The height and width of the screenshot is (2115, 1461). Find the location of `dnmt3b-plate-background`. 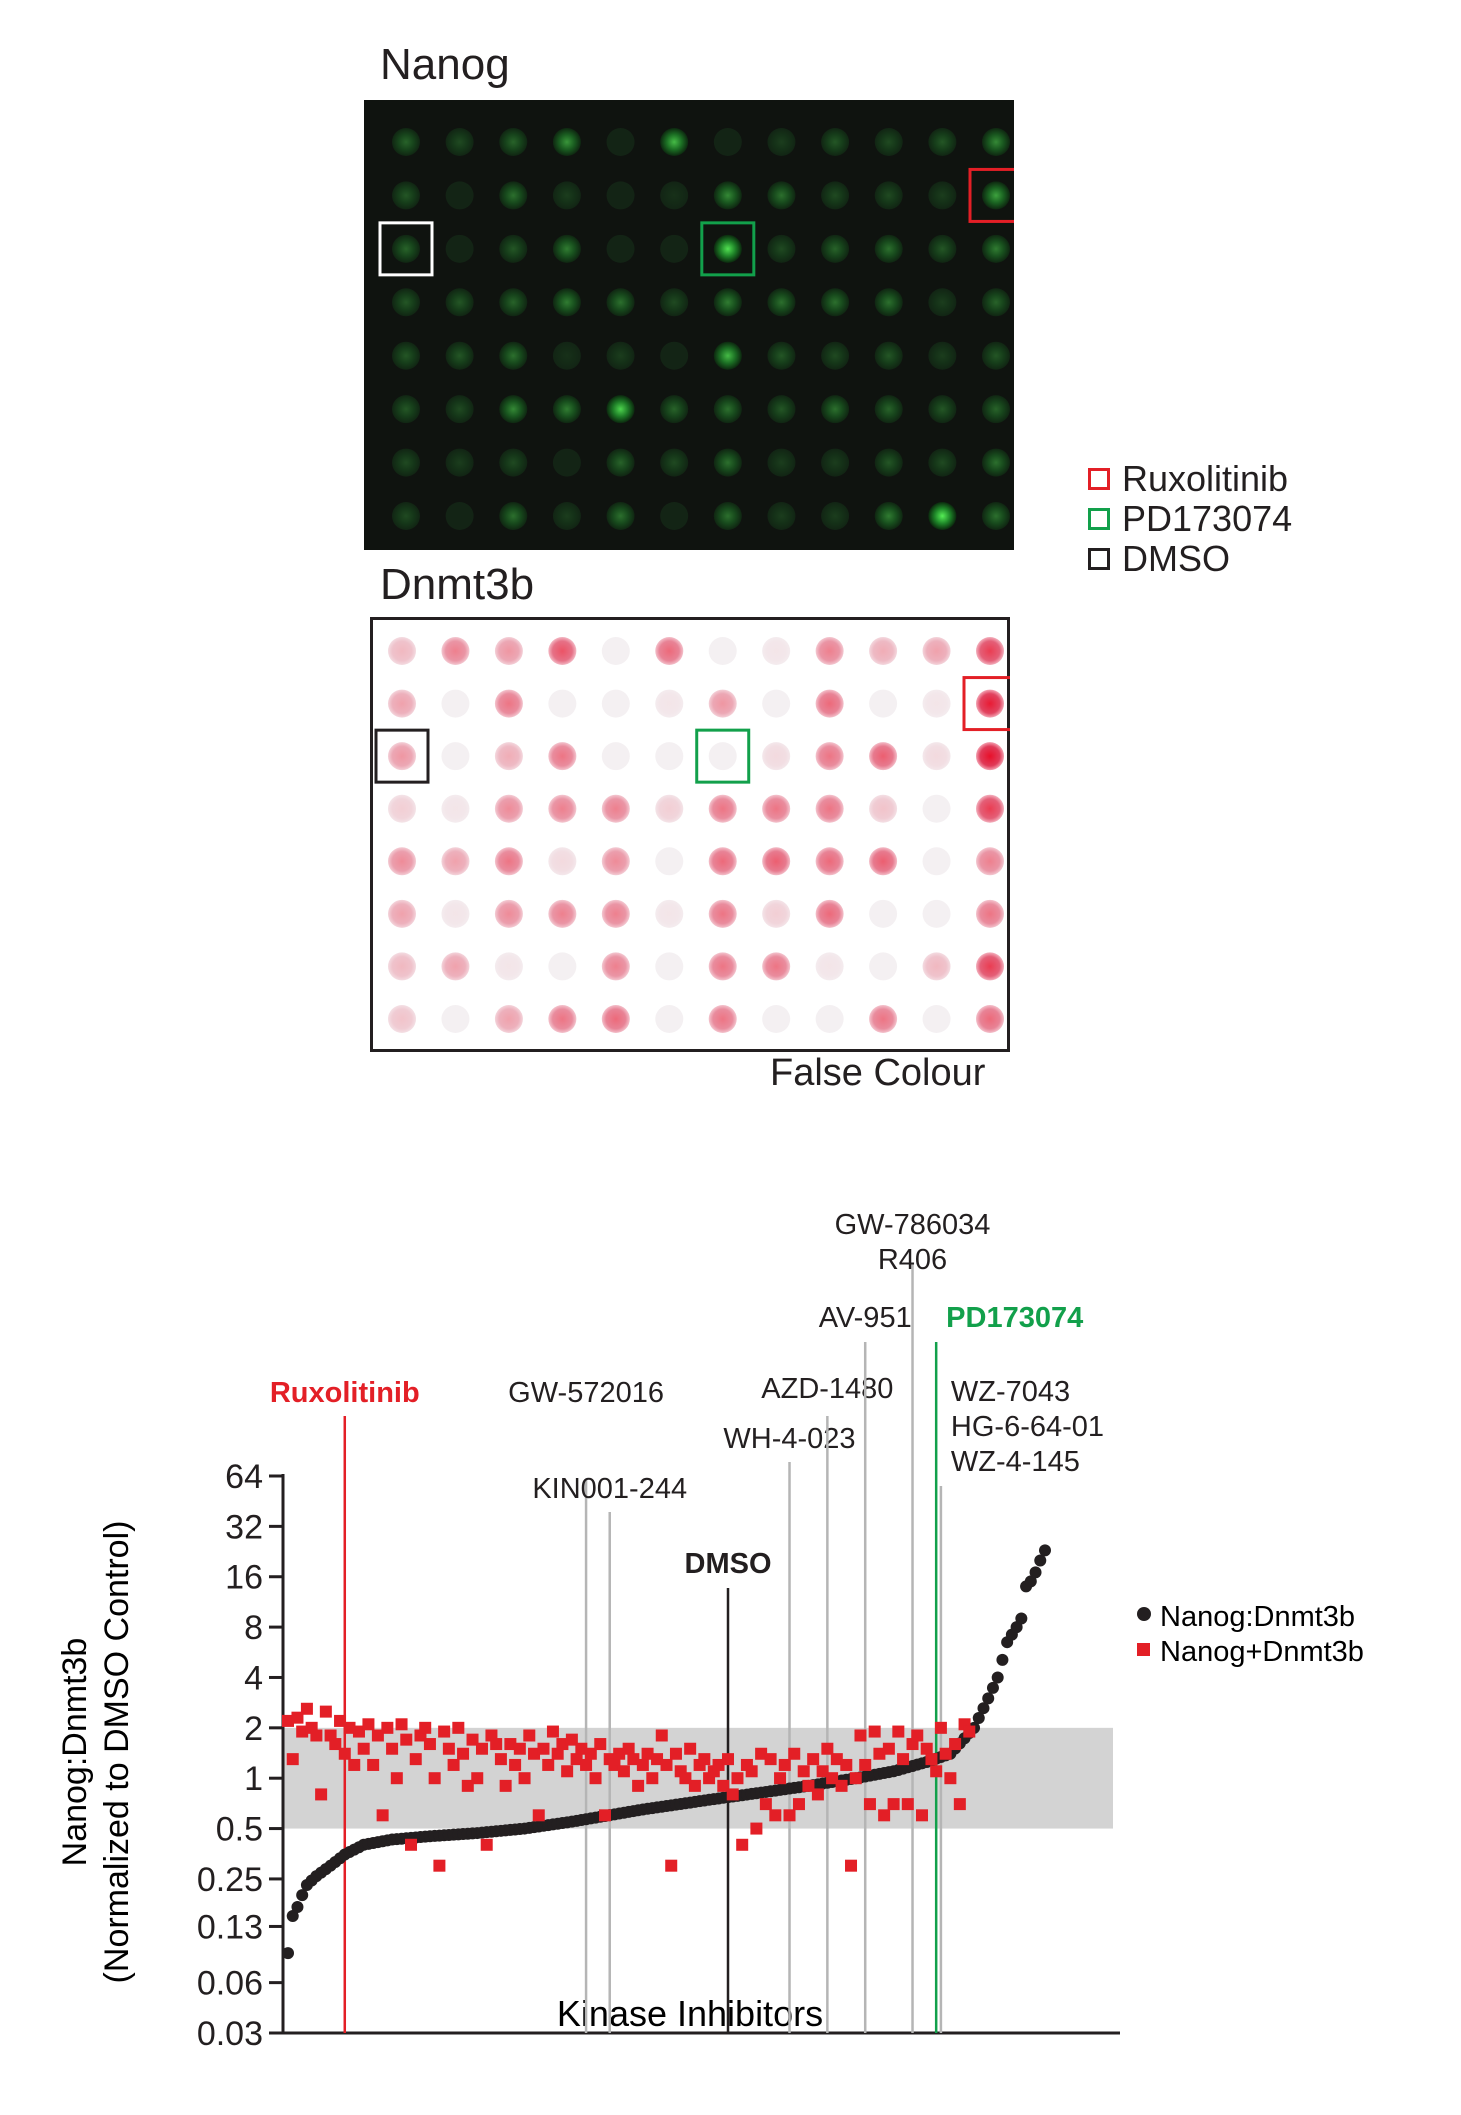

dnmt3b-plate-background is located at coordinates (690, 834).